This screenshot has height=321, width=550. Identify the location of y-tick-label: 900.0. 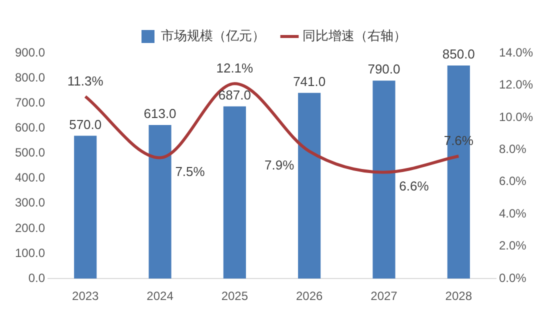
(30, 52).